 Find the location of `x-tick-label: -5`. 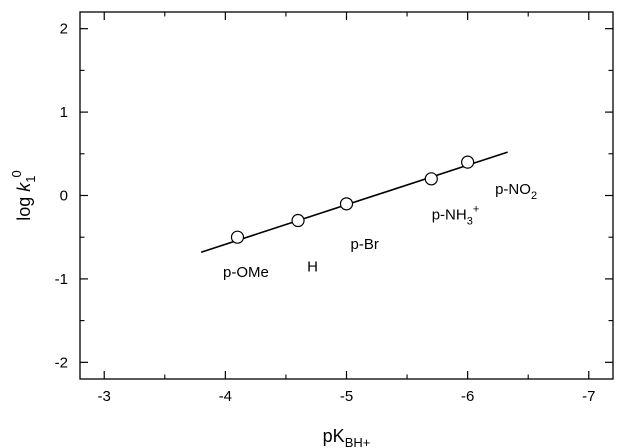

x-tick-label: -5 is located at coordinates (346, 396).